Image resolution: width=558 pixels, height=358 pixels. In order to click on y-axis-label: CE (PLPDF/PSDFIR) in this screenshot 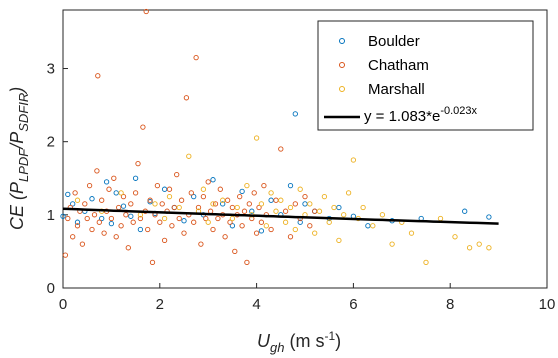, I will do `click(19, 158)`.